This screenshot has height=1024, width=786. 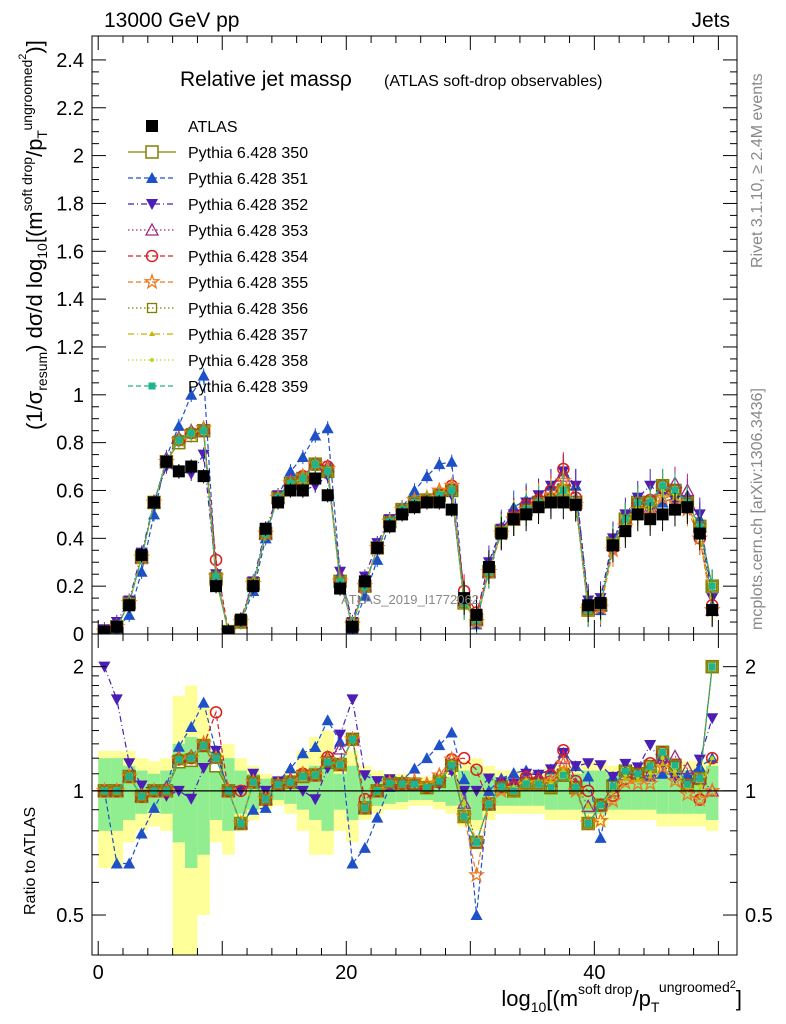 I want to click on legend-entry: Pythia 6.428 353, so click(x=218, y=231).